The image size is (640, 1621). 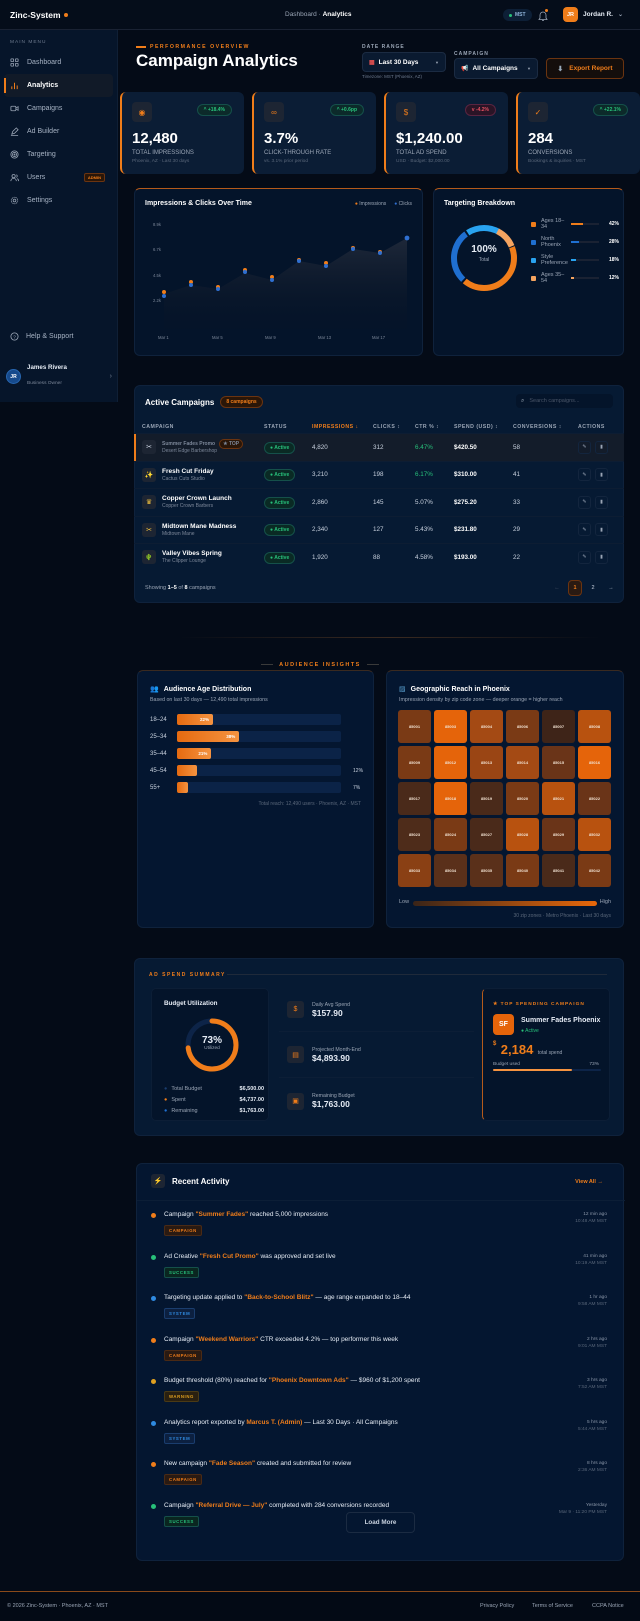 I want to click on zip-cell: 85028, so click(x=522, y=834).